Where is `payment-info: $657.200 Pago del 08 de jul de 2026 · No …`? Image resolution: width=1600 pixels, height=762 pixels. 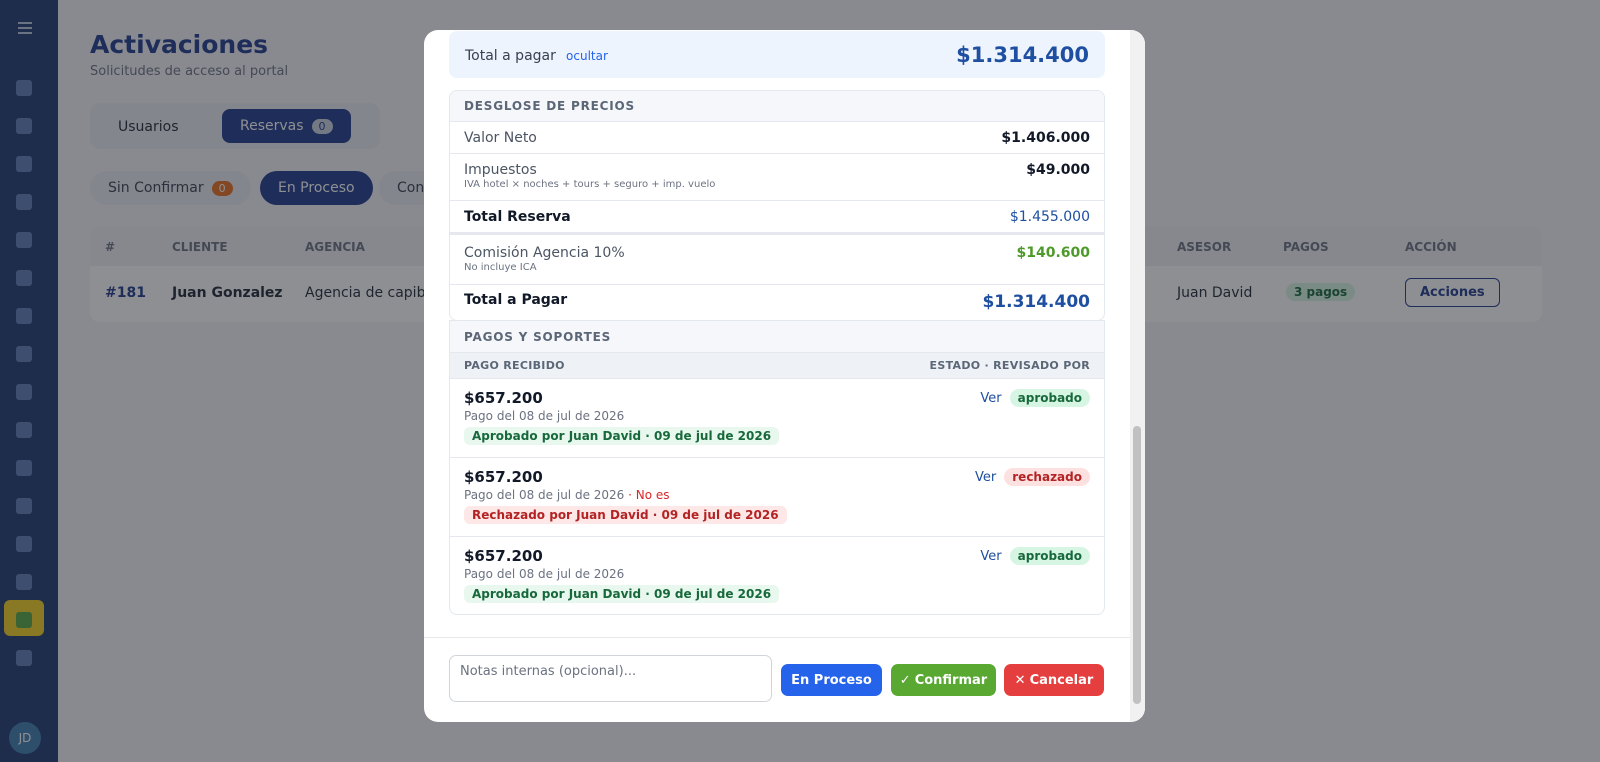 payment-info: $657.200 Pago del 08 de jul de 2026 · No … is located at coordinates (625, 496).